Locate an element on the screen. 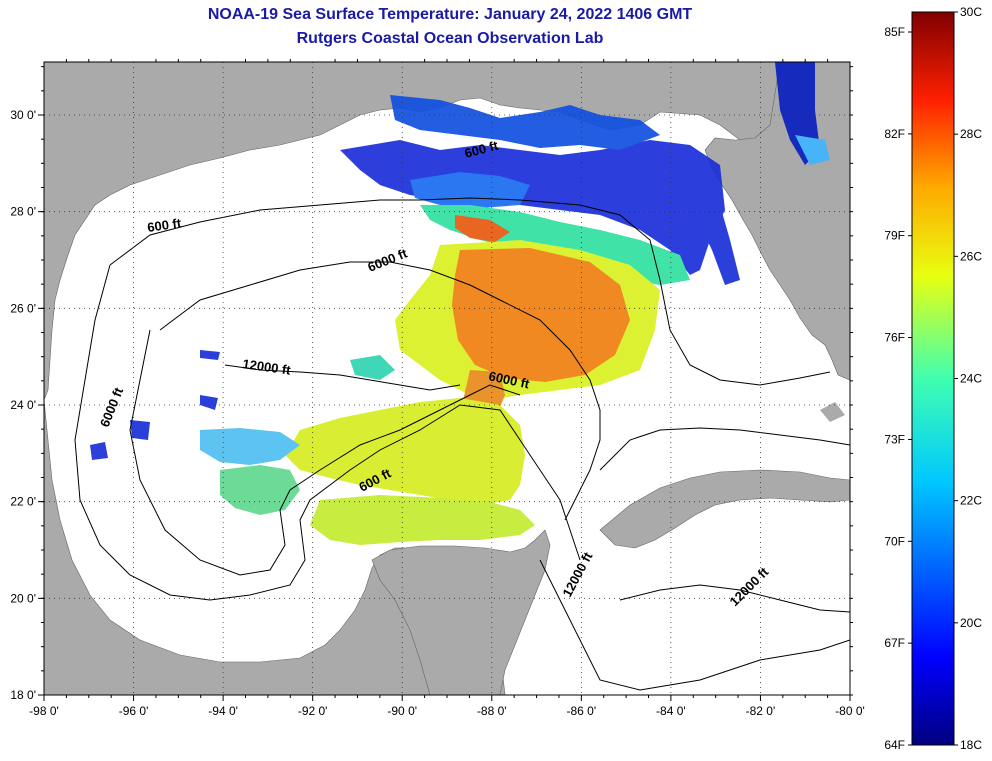  colorbar-f-label: 82F is located at coordinates (894, 134).